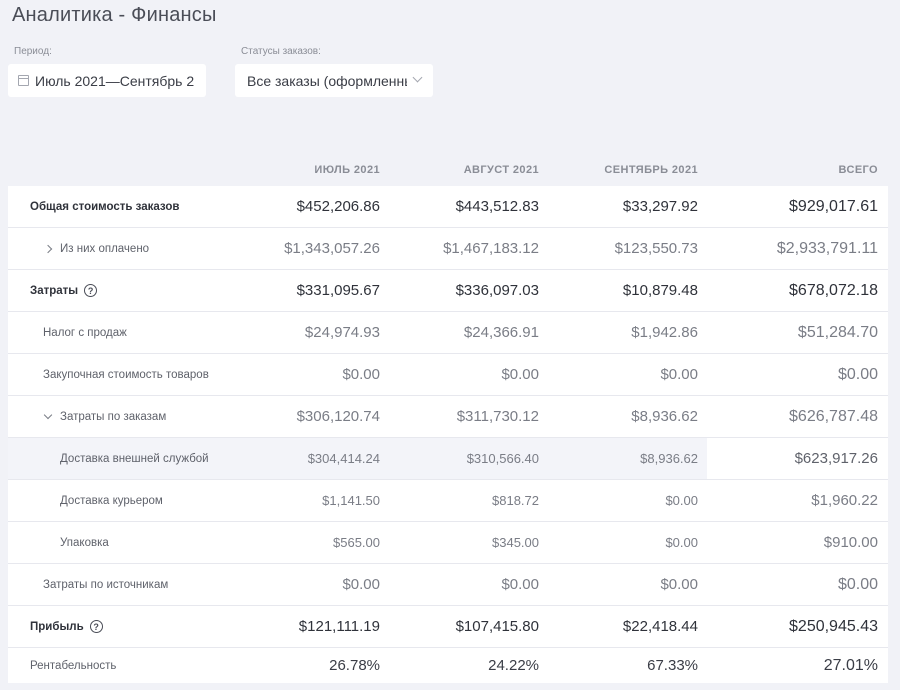 This screenshot has height=690, width=900. What do you see at coordinates (497, 206) in the screenshot?
I see `cell-august: $443,512.83` at bounding box center [497, 206].